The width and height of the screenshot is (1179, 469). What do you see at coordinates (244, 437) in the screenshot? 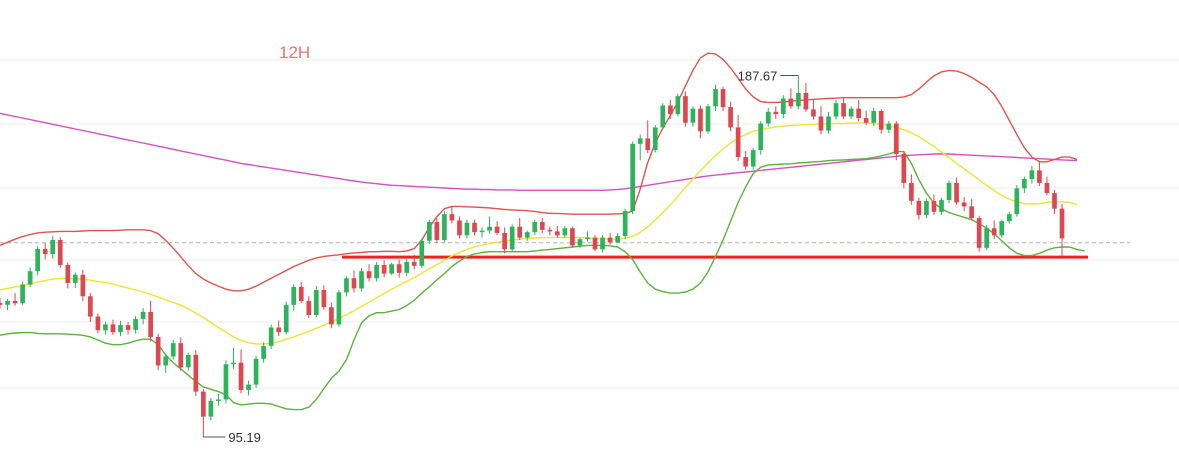
I see `annotation-label-low: 95.19` at bounding box center [244, 437].